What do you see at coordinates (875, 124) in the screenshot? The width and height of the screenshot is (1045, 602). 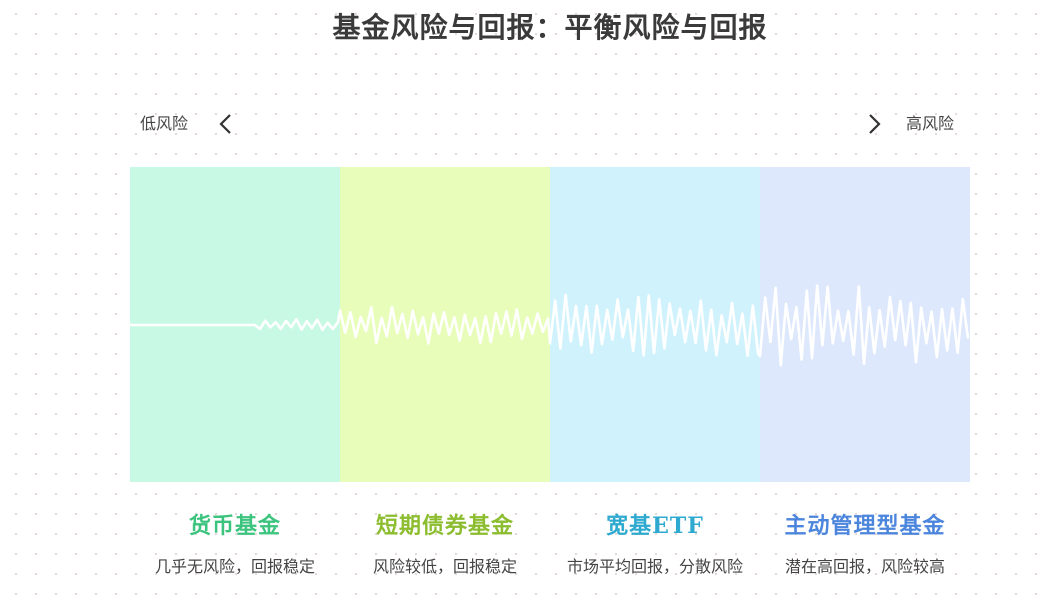 I see `chevron-right-icon` at bounding box center [875, 124].